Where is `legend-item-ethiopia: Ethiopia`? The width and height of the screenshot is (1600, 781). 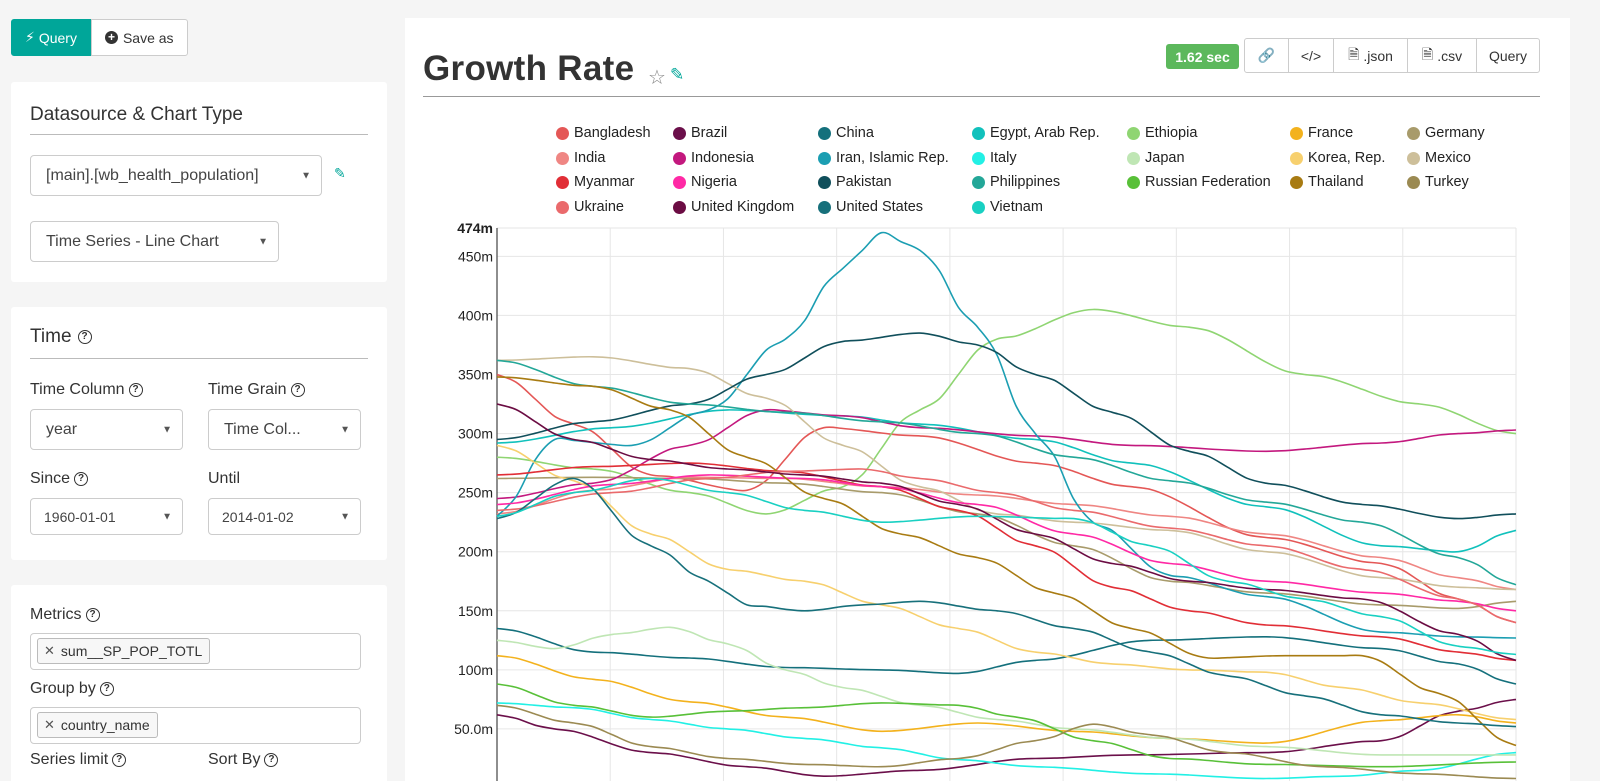
legend-item-ethiopia: Ethiopia is located at coordinates (1162, 133).